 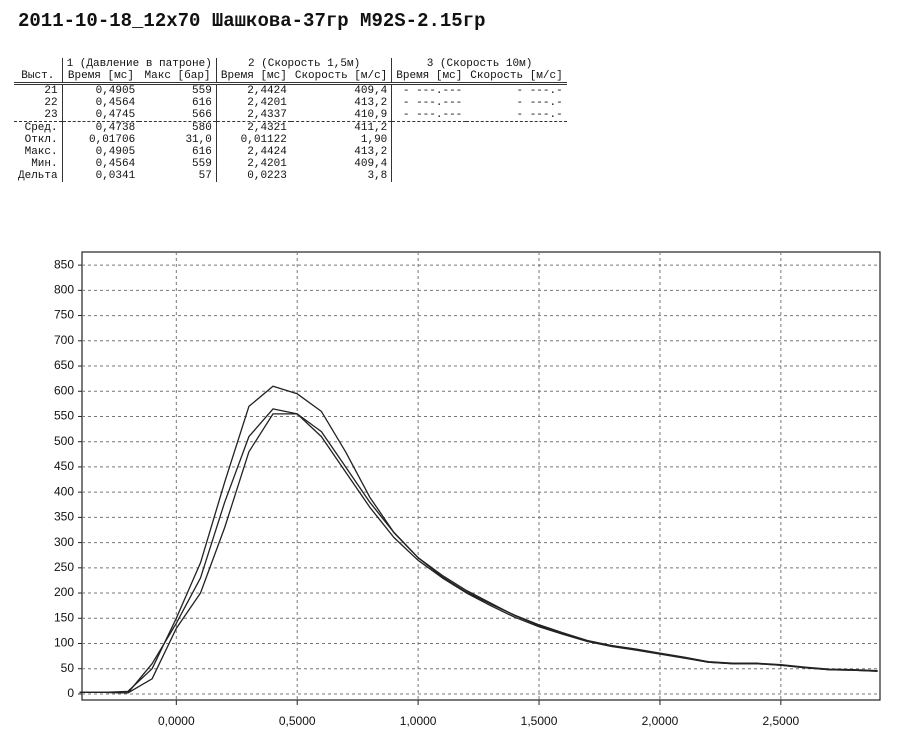 What do you see at coordinates (64, 315) in the screenshot?
I see `y-tick-label: 750` at bounding box center [64, 315].